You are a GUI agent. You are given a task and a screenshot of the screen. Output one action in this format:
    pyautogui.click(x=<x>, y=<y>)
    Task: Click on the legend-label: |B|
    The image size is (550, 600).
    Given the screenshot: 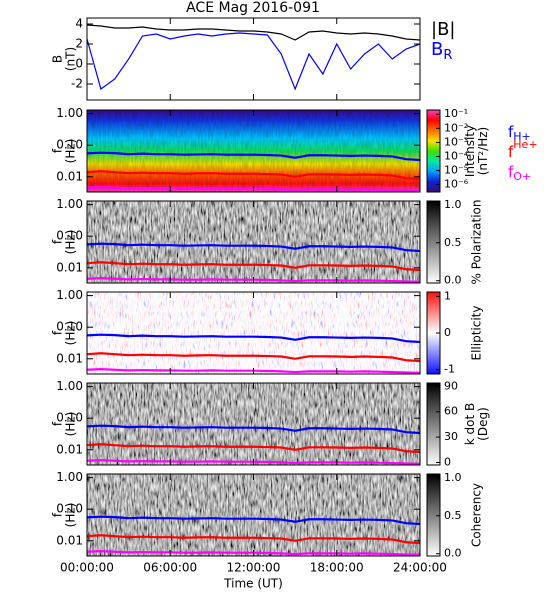 What is the action you would take?
    pyautogui.click(x=443, y=29)
    